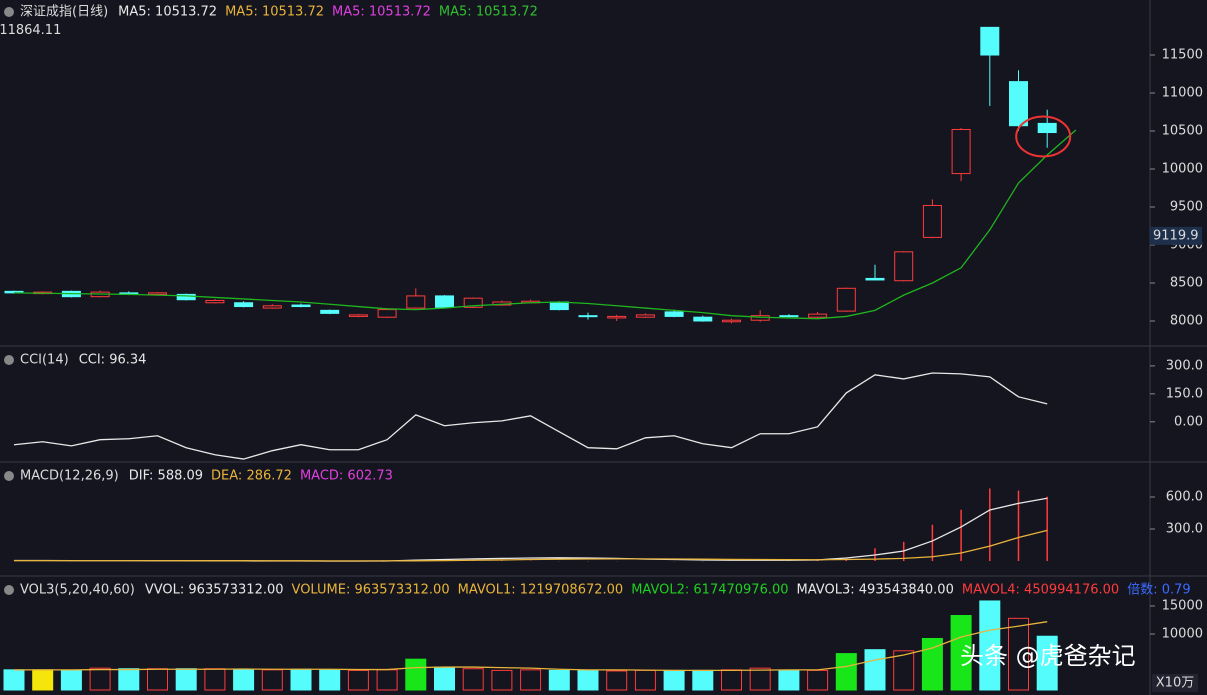 Image resolution: width=1207 pixels, height=695 pixels. I want to click on header-label: MAVOL2: 617470976.00, so click(709, 590).